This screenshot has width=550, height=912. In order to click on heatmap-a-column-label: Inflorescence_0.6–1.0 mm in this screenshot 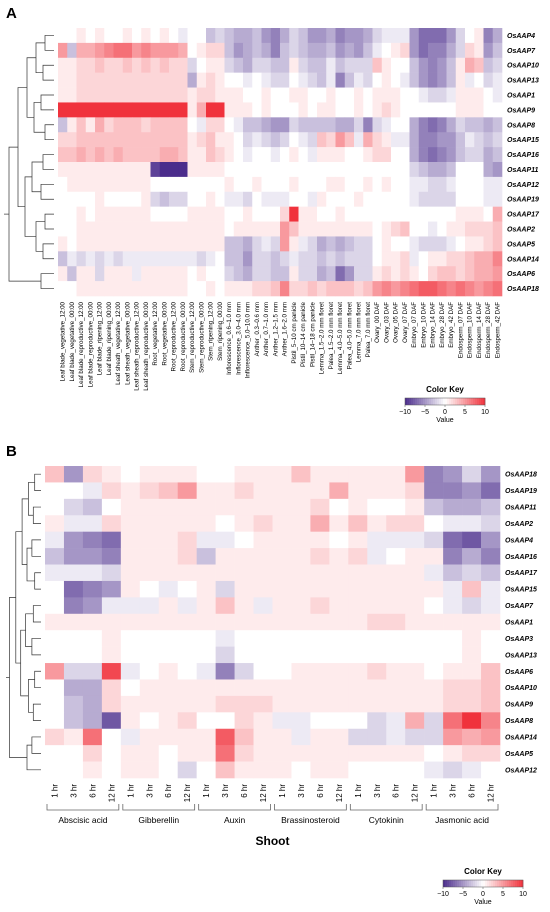, I will do `click(229, 338)`.